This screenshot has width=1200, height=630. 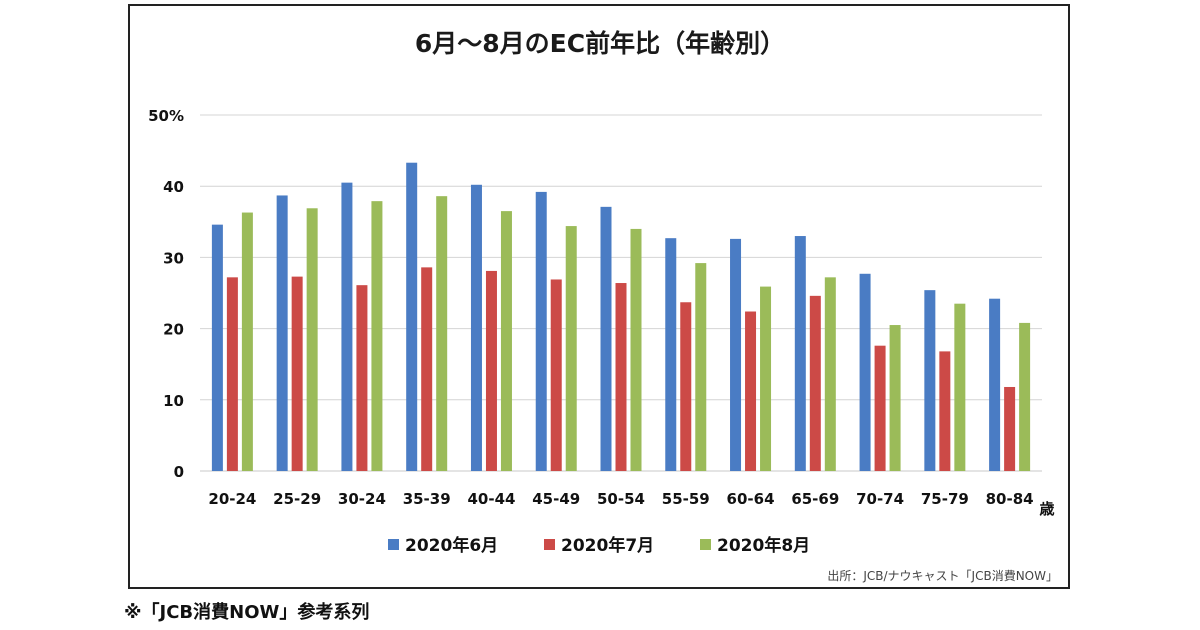 I want to click on x-tick-label: 70-74, so click(x=880, y=499).